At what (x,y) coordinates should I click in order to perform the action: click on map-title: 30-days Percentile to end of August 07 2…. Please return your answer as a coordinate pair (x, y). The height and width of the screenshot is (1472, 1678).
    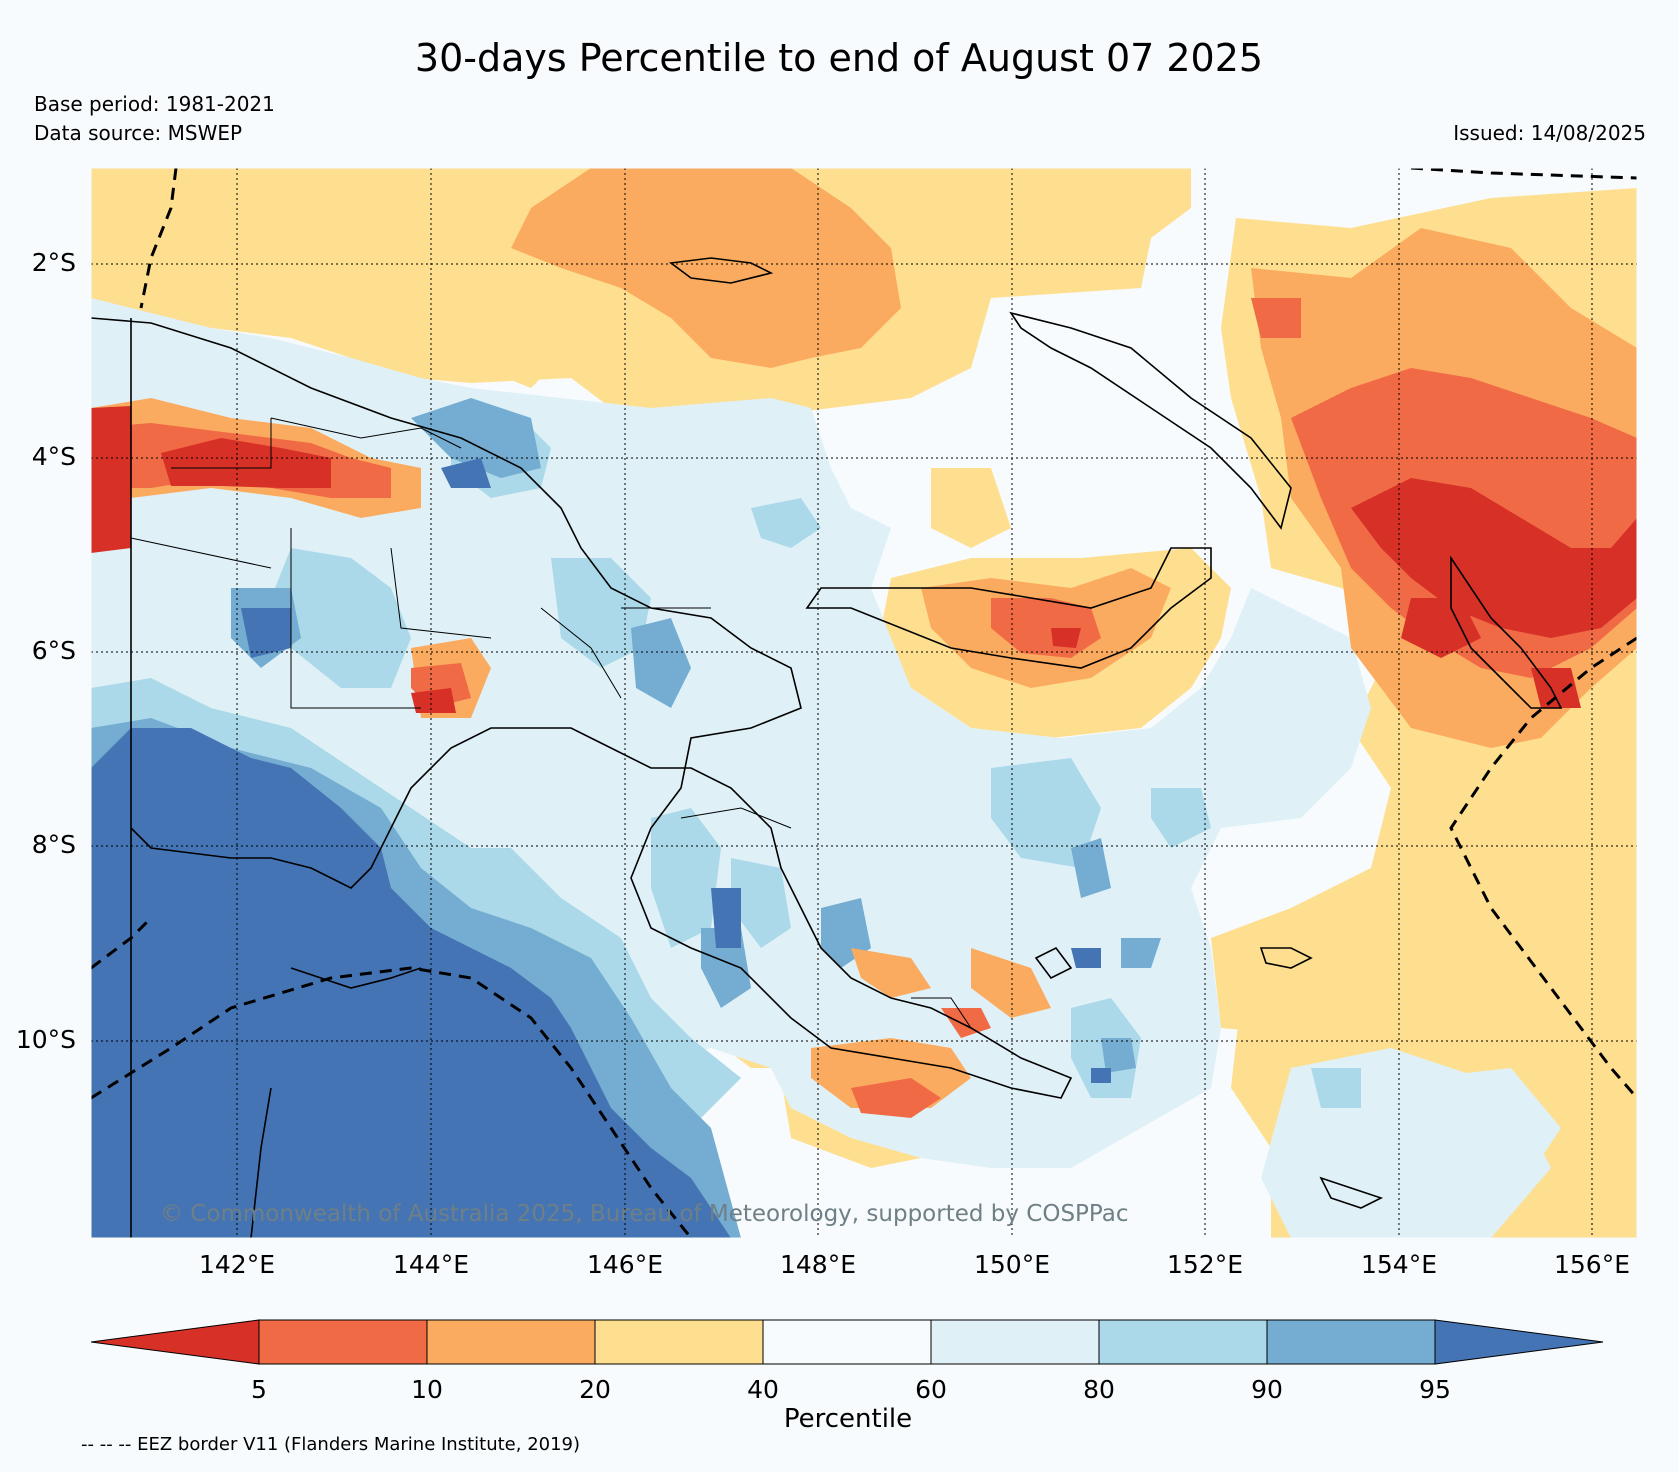
    Looking at the image, I should click on (839, 58).